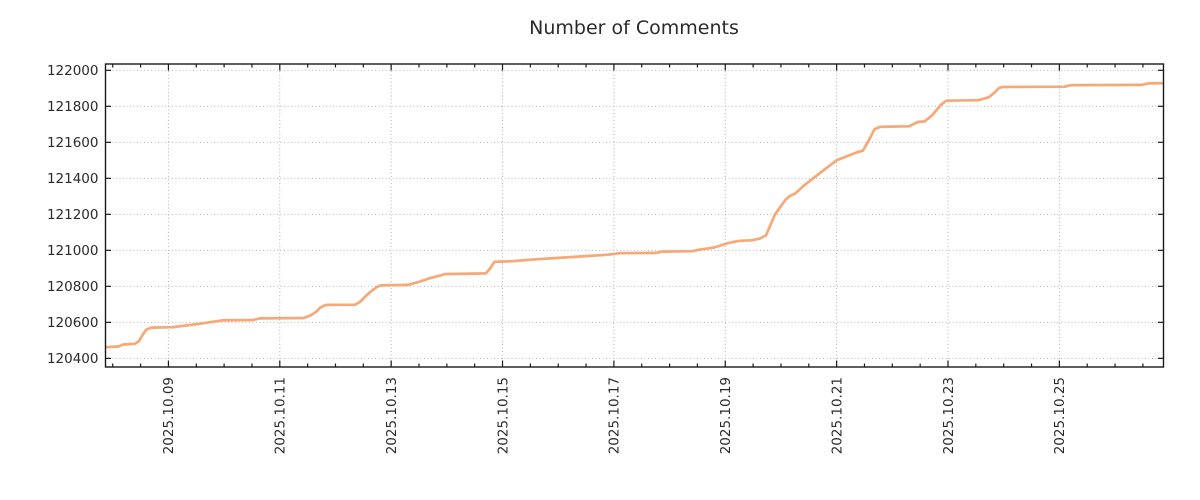 The image size is (1200, 500). I want to click on y-tick-label: 121800, so click(73, 107).